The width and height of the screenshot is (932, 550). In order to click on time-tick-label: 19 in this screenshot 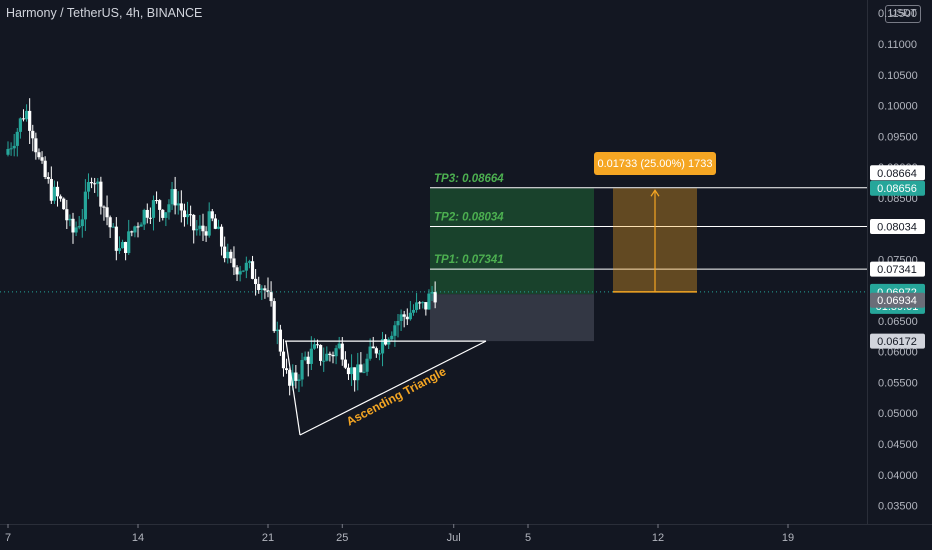, I will do `click(788, 538)`.